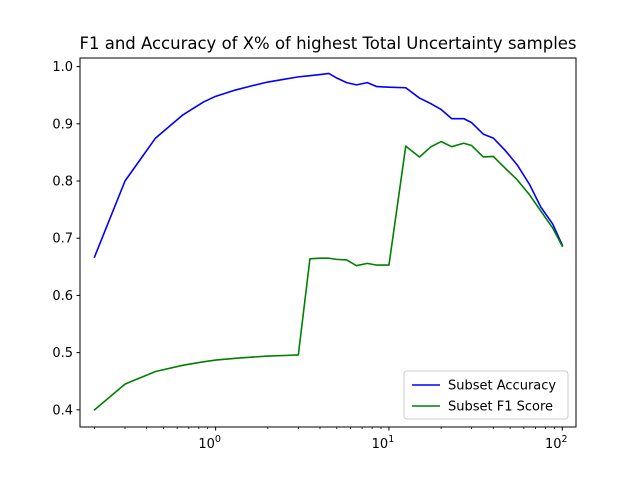 This screenshot has height=480, width=640. Describe the element at coordinates (556, 443) in the screenshot. I see `x-tick-label: 10²` at that location.